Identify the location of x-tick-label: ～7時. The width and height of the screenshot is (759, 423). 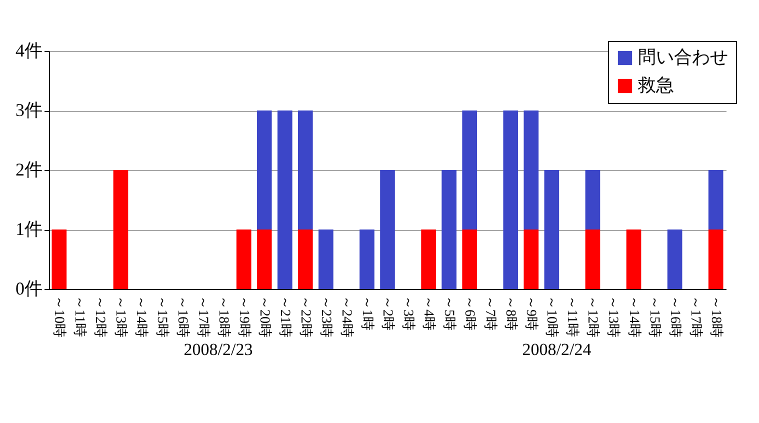
(490, 313).